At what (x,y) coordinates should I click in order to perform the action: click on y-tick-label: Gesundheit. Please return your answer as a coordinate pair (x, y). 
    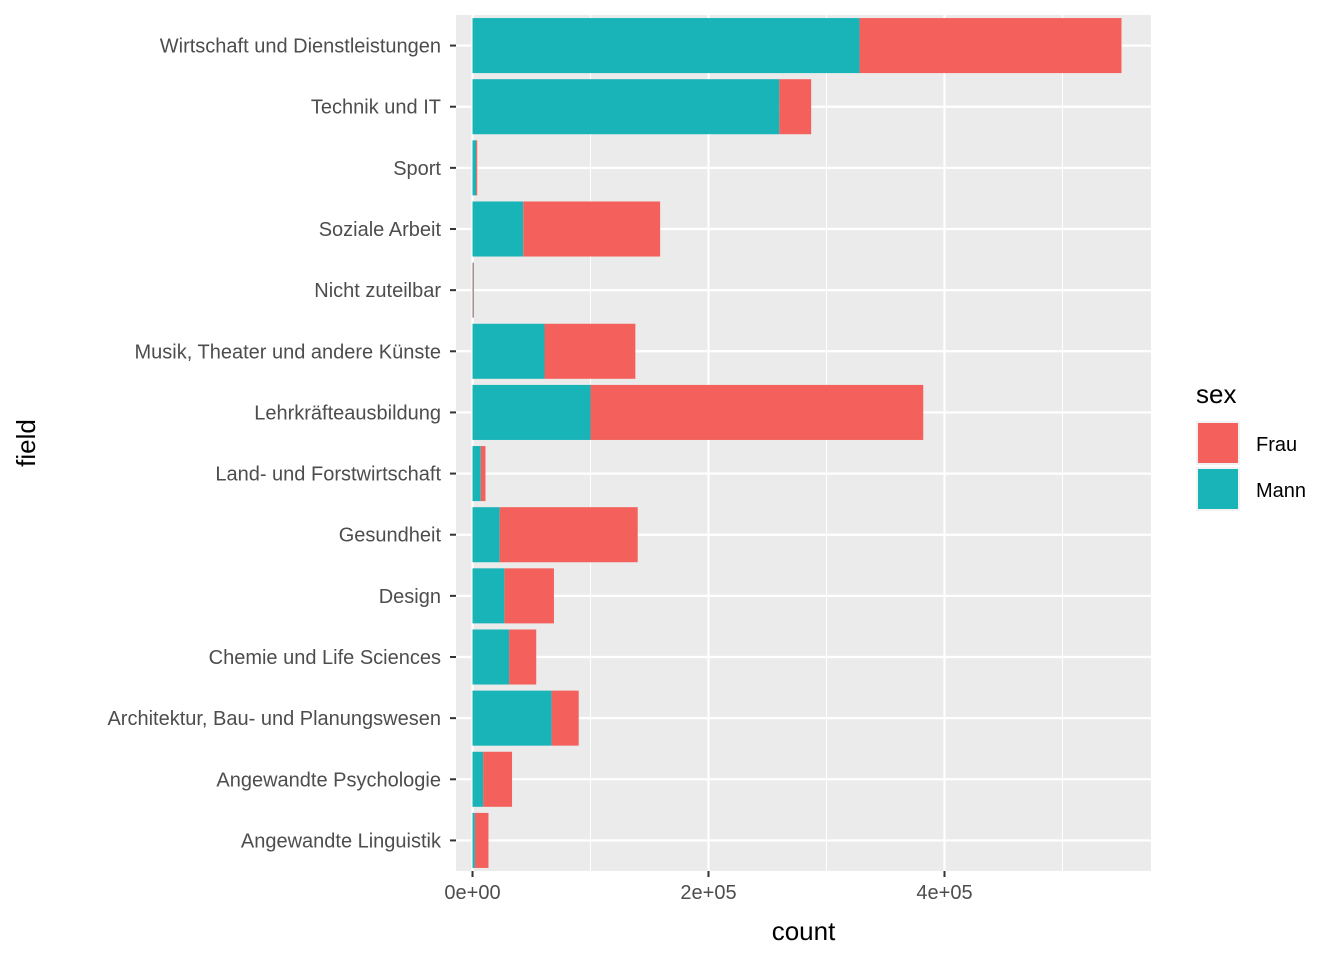
    Looking at the image, I should click on (390, 536).